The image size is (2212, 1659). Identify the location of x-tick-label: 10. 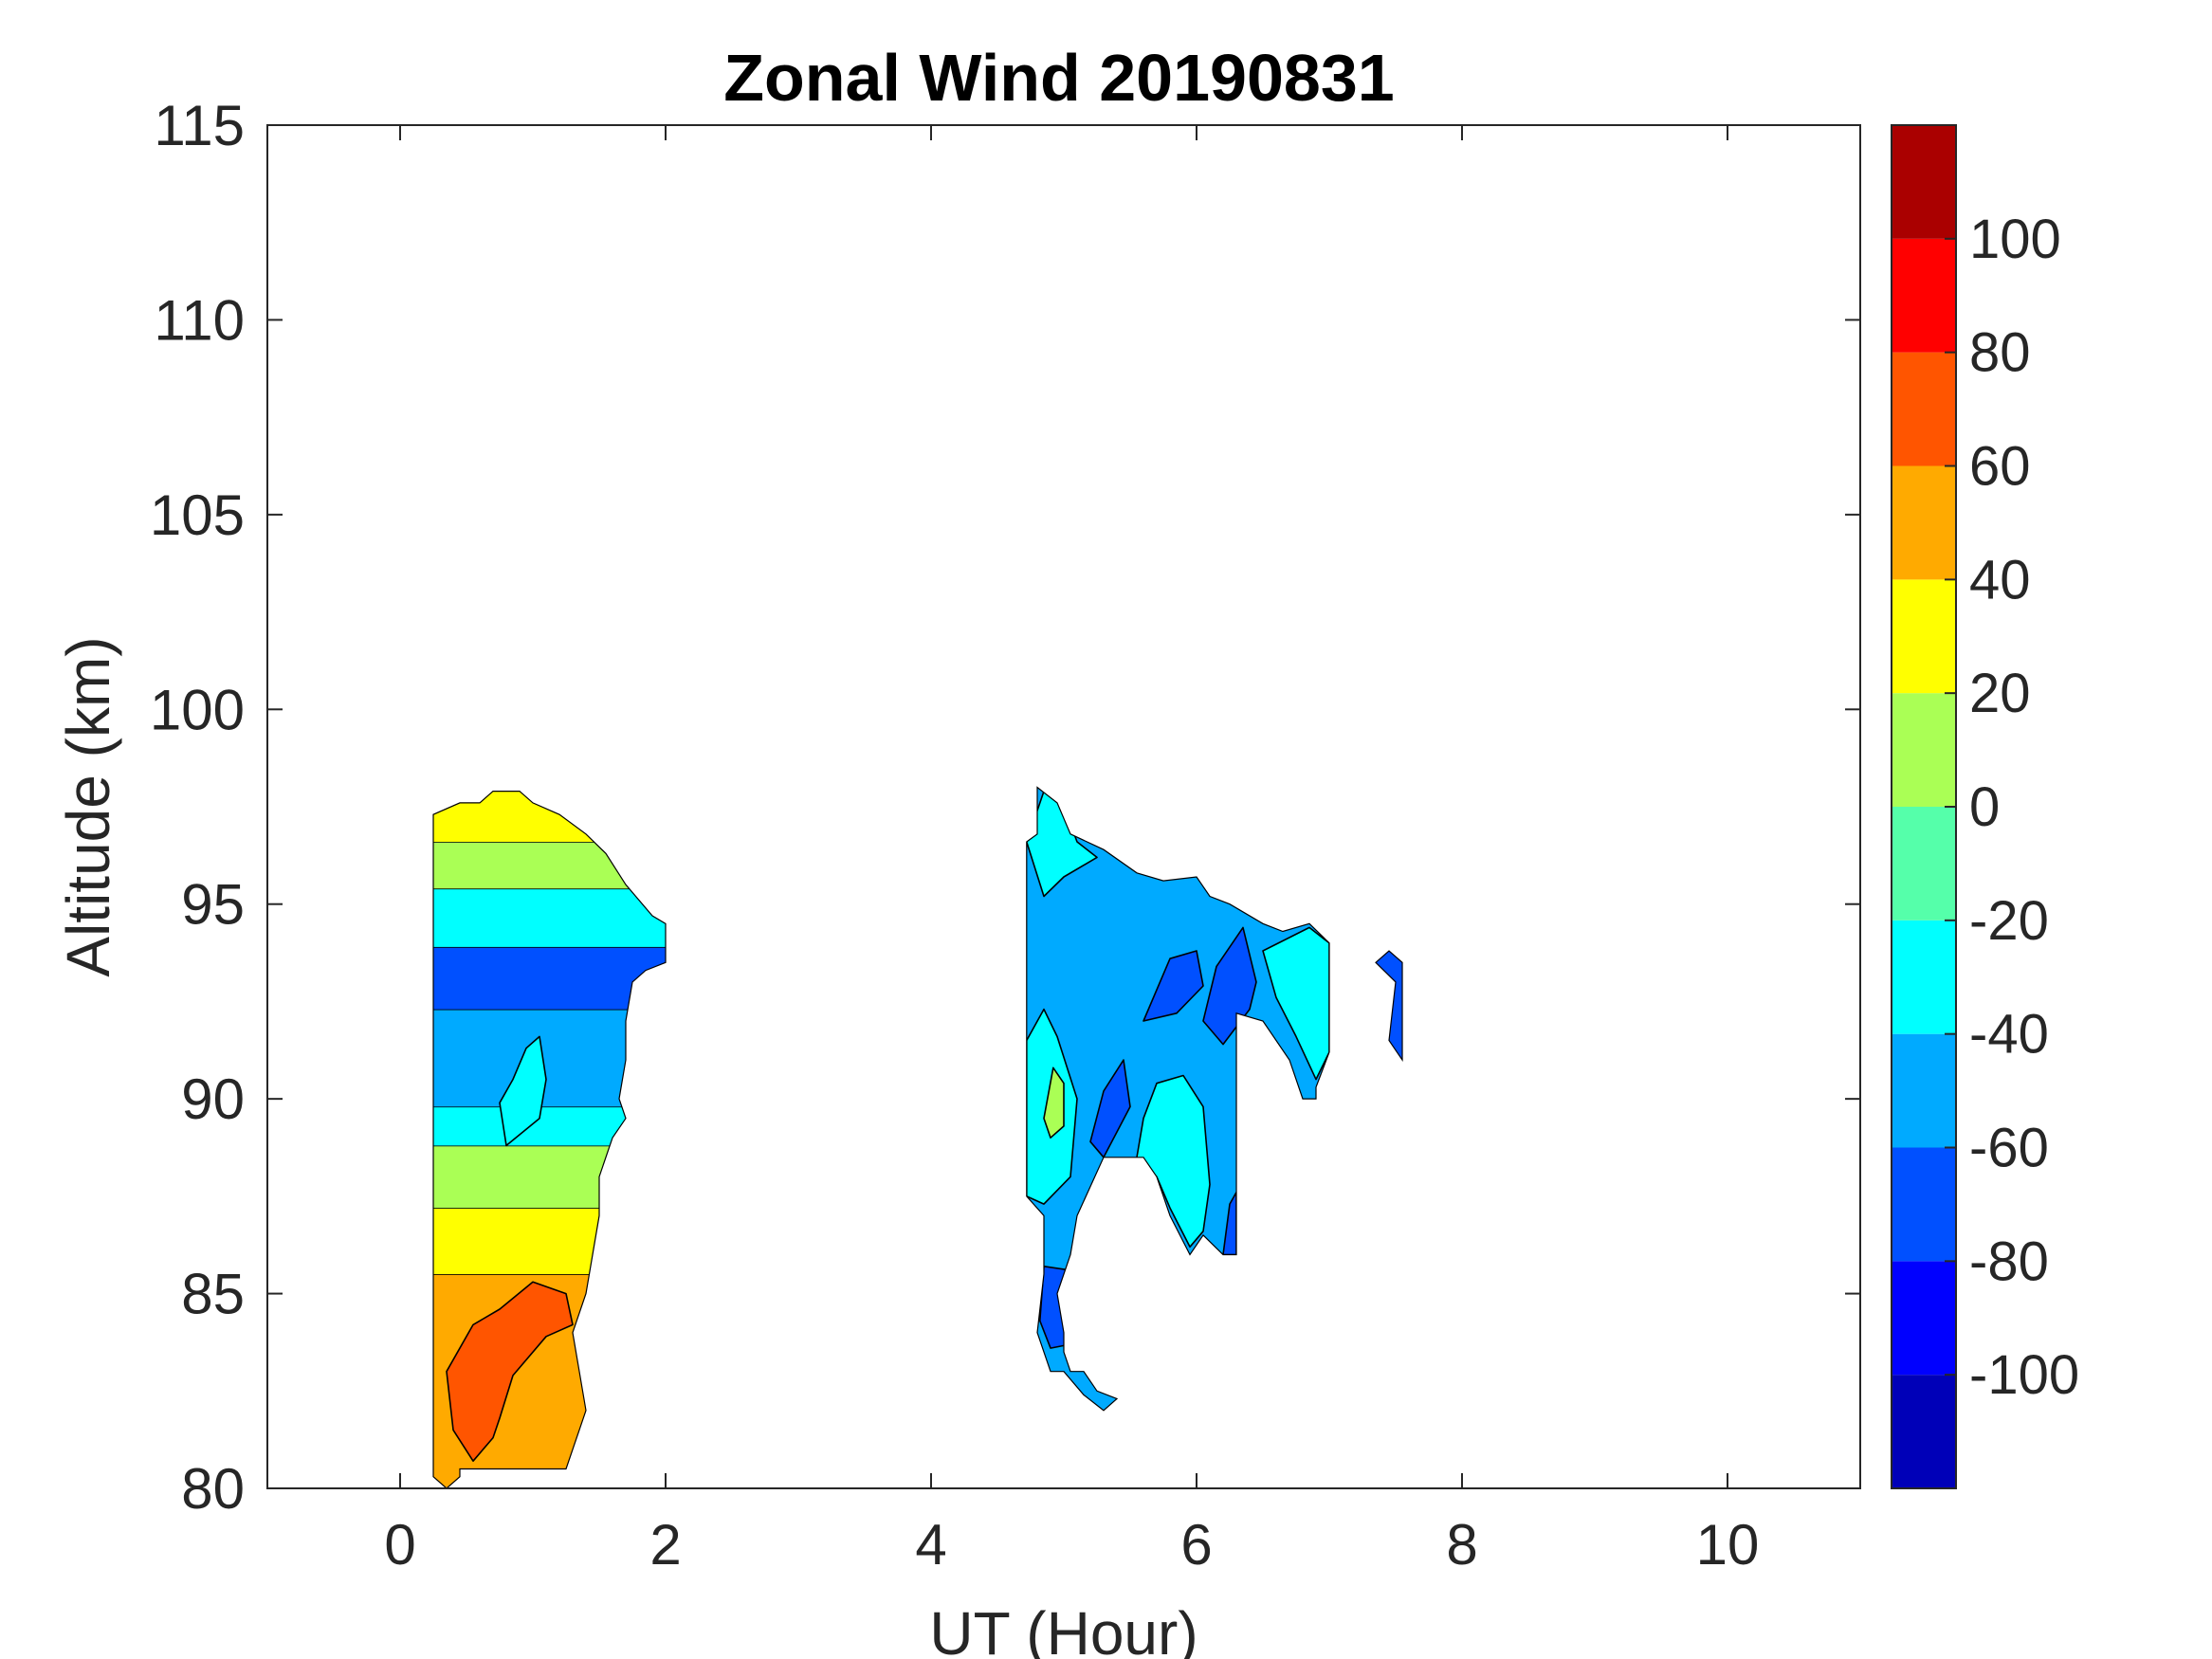
(1728, 1545).